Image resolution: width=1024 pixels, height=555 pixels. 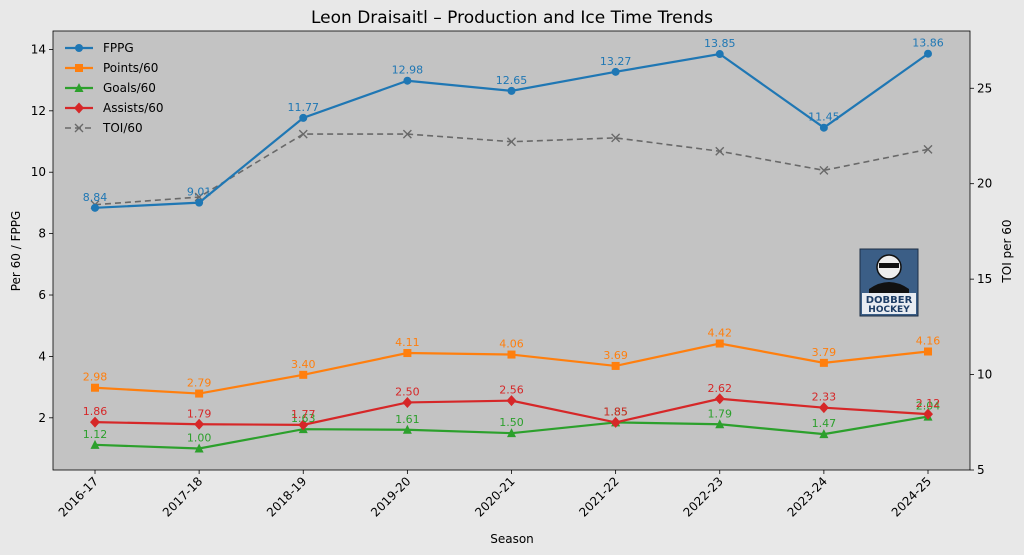 I want to click on data-label-points-60: 3.69, so click(x=615, y=355).